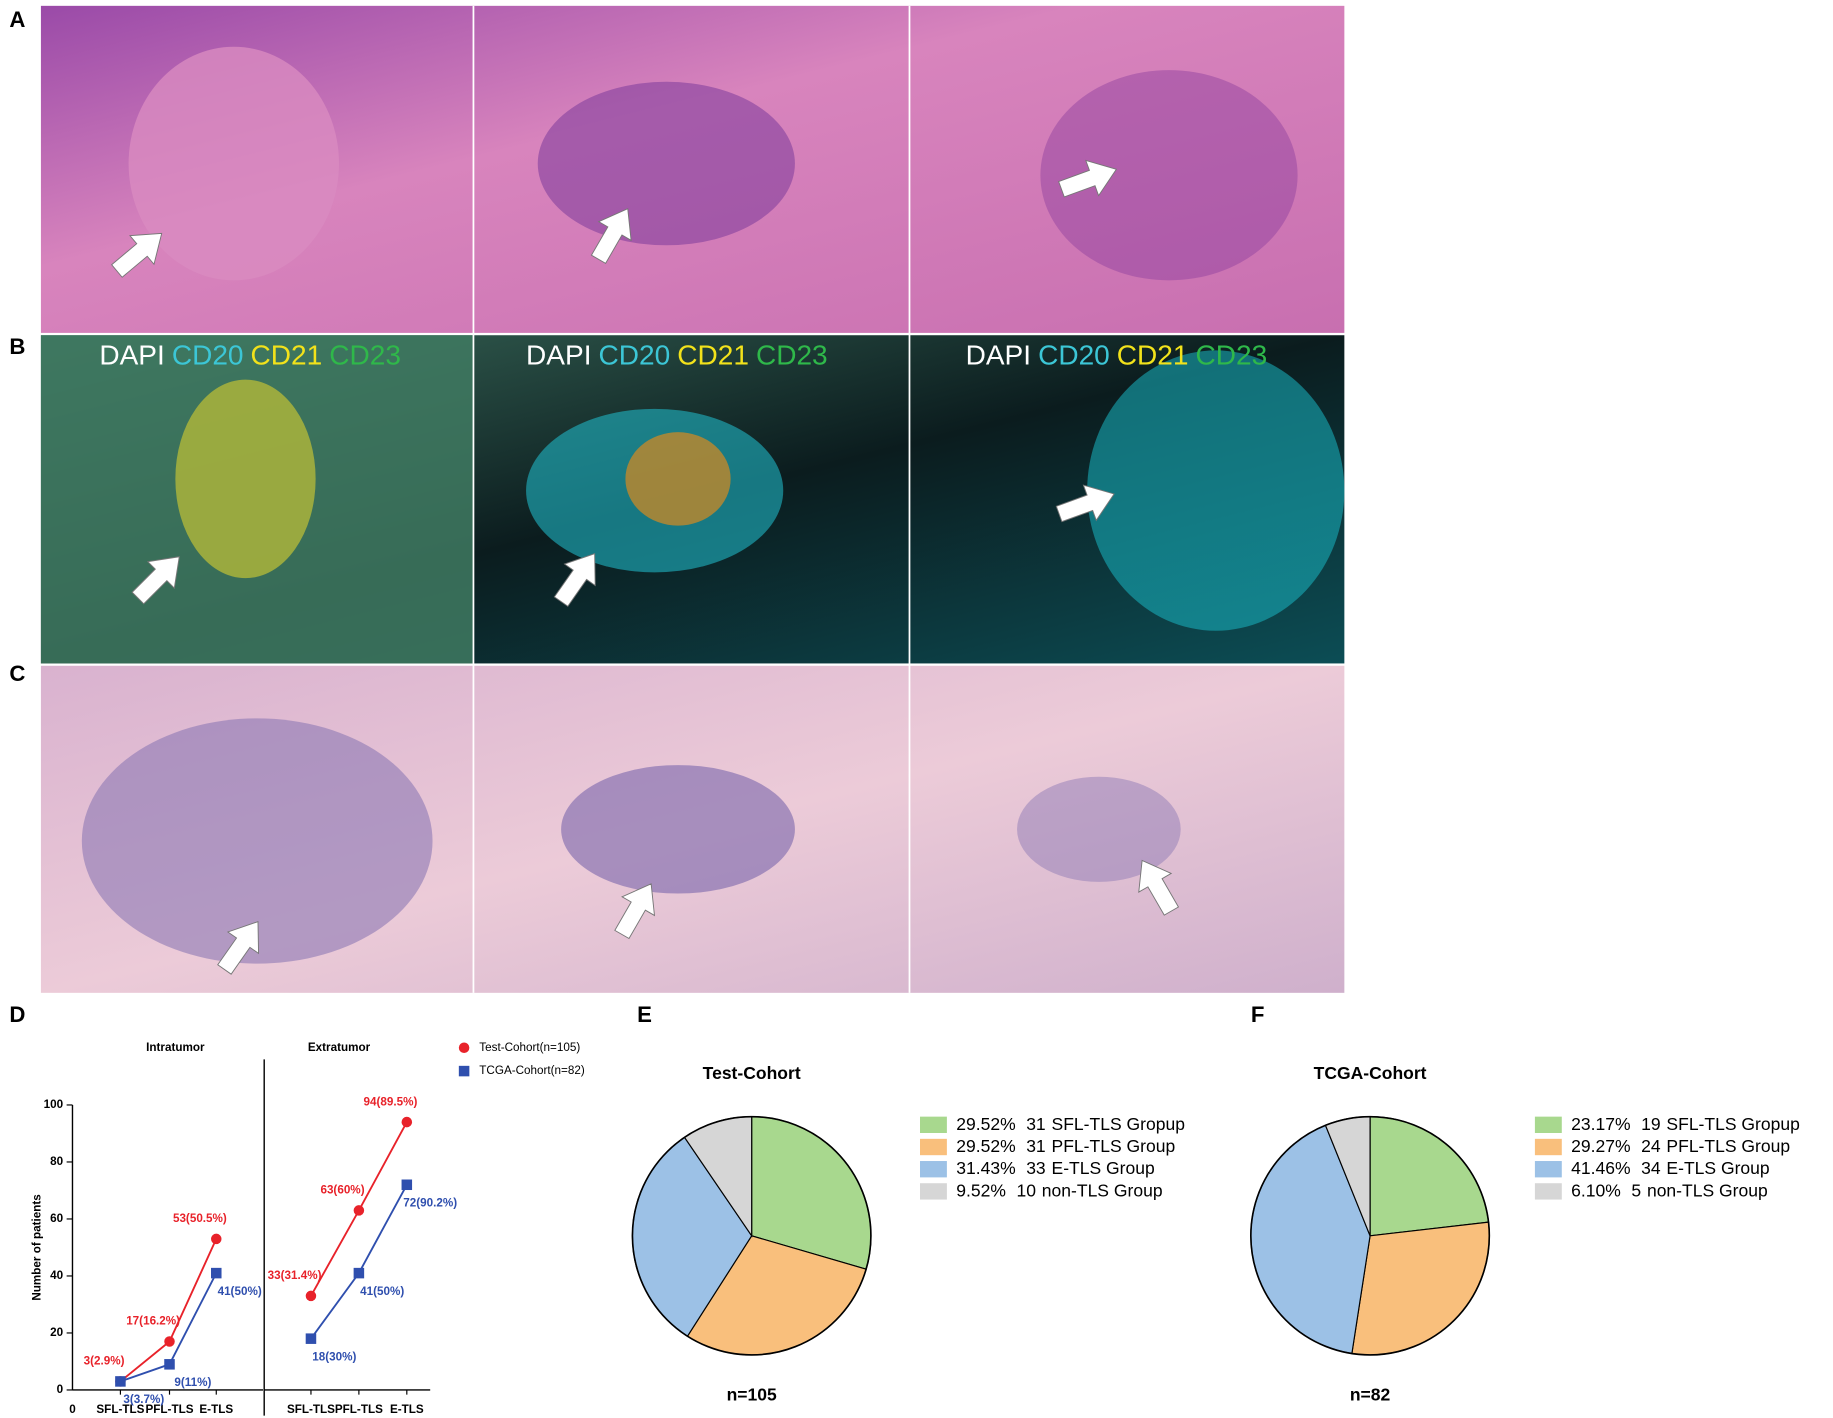 The image size is (1833, 1418). I want to click on value-label: 3(3.7%), so click(143, 1399).